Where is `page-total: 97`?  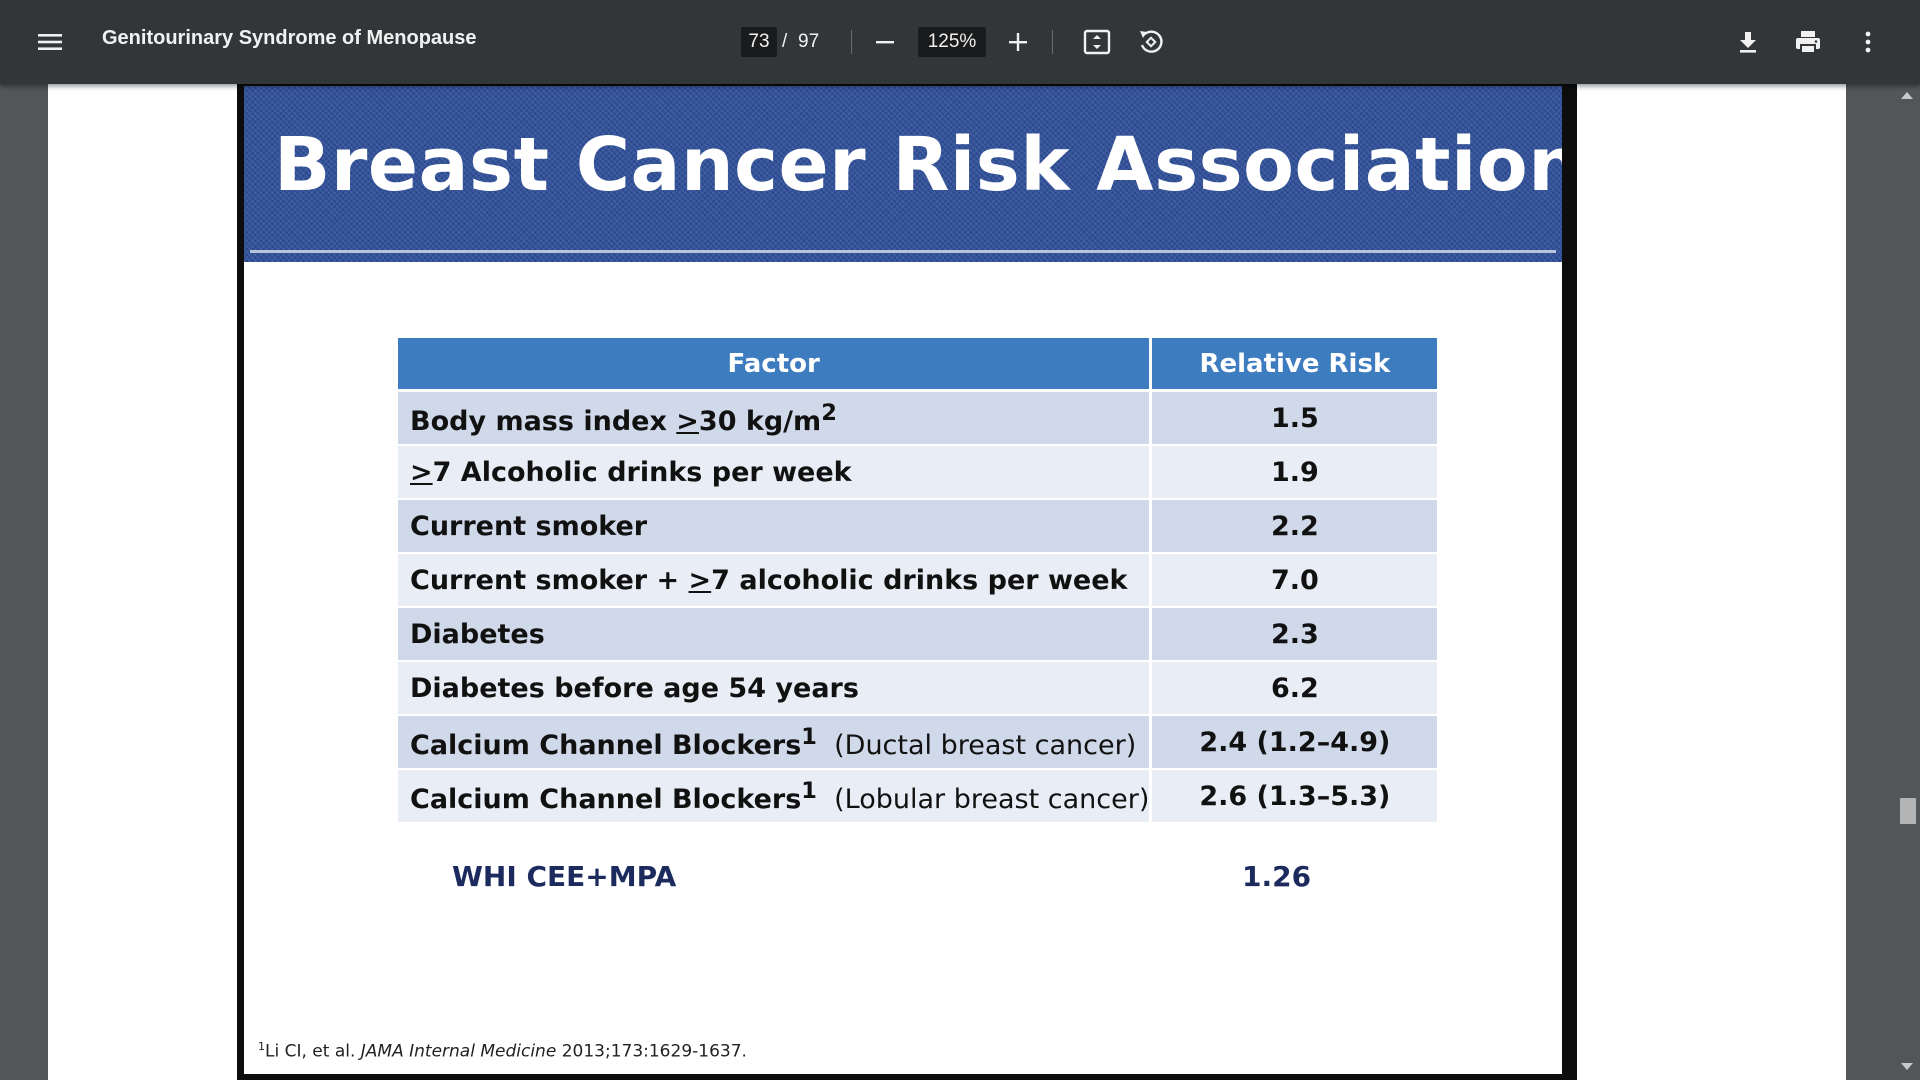 page-total: 97 is located at coordinates (809, 41).